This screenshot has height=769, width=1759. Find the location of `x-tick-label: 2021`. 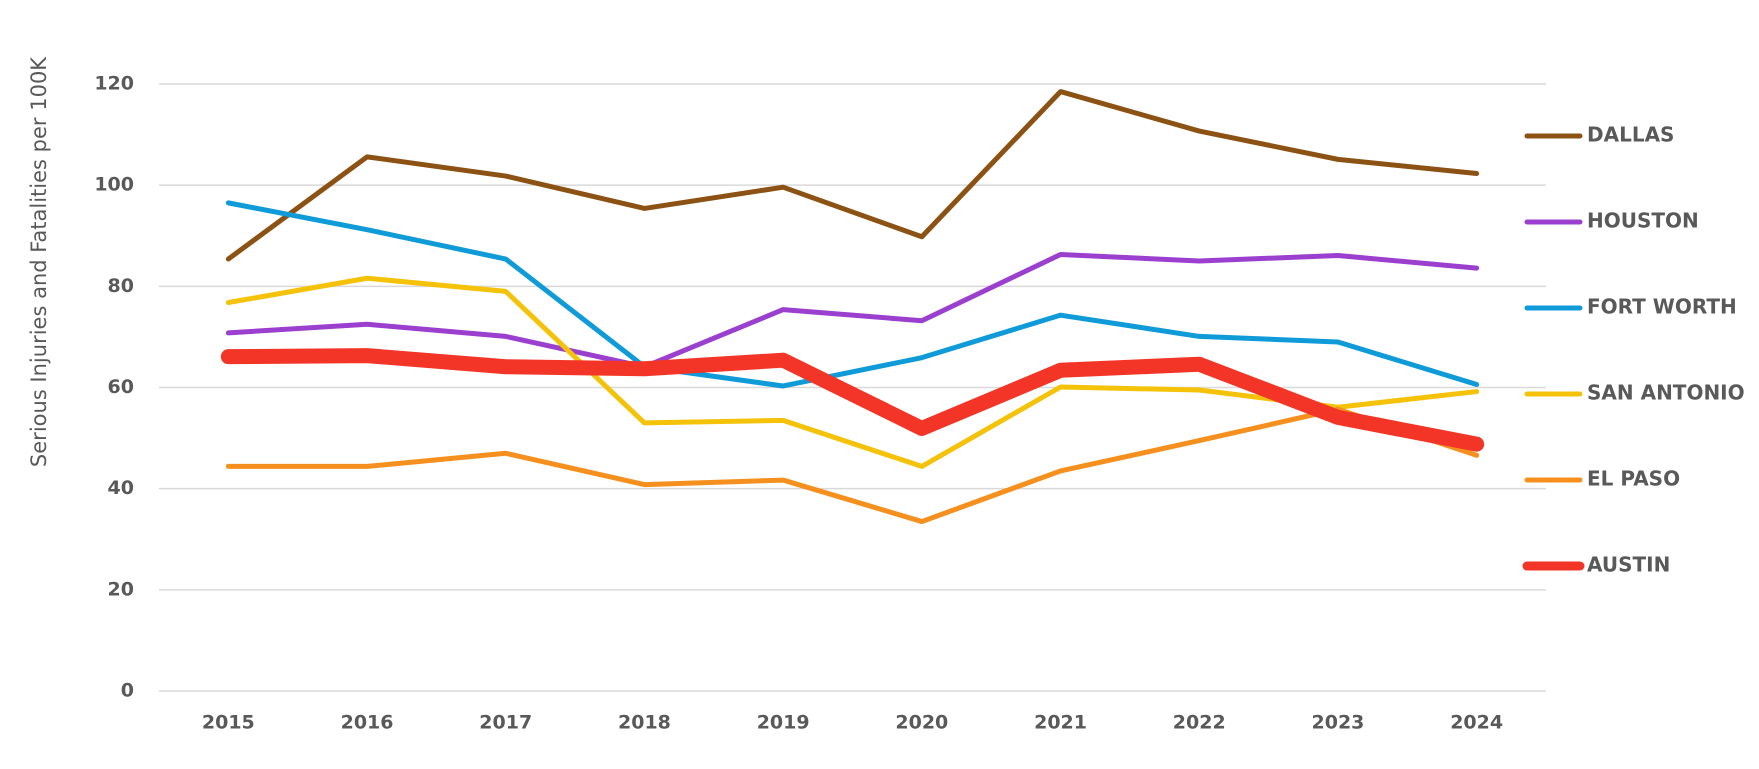

x-tick-label: 2021 is located at coordinates (1060, 723).